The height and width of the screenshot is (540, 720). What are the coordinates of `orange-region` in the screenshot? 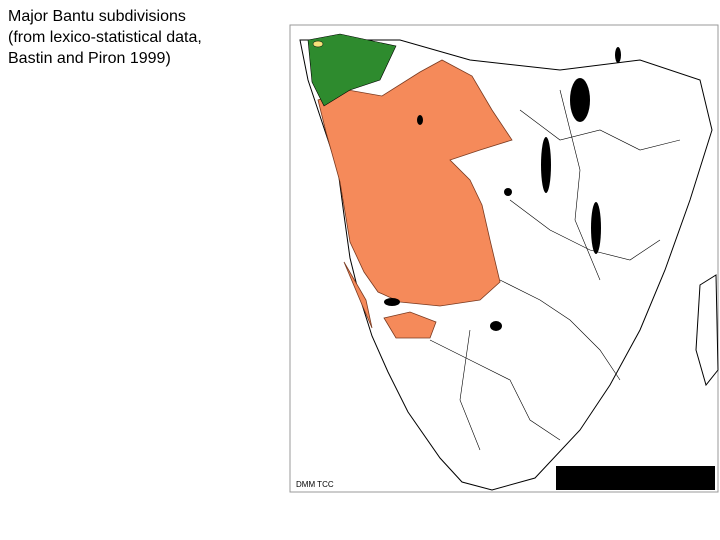 It's located at (415, 183).